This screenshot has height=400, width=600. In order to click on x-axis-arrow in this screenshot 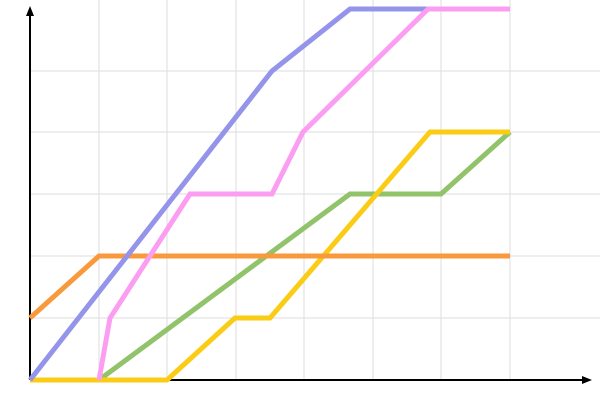, I will do `click(587, 380)`.